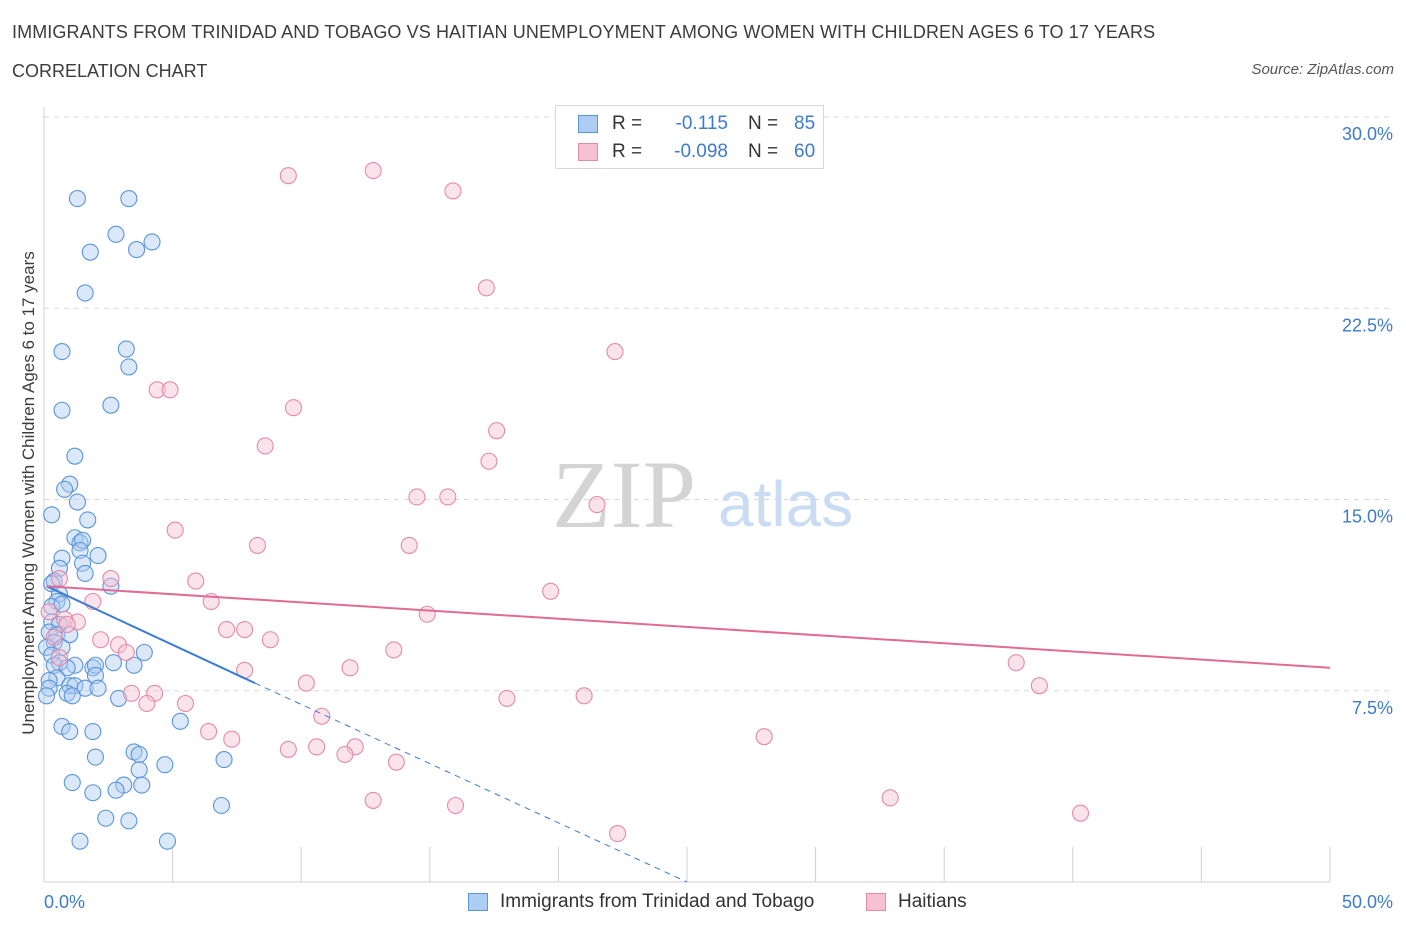 Image resolution: width=1406 pixels, height=930 pixels. Describe the element at coordinates (657, 901) in the screenshot. I see `legend-label-trinidad: Immigrants from Trinidad and Tobago` at that location.